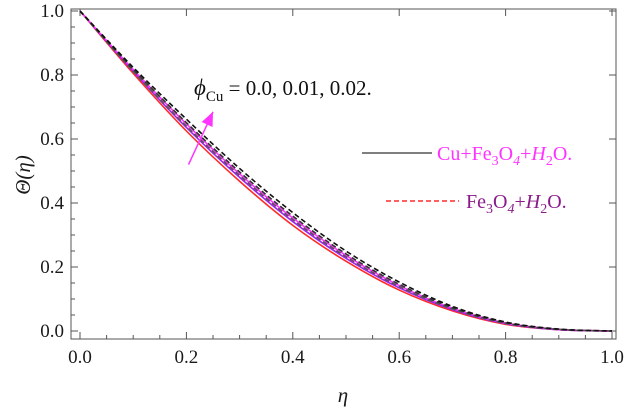  What do you see at coordinates (52, 11) in the screenshot?
I see `y-tick-label: 1.0` at bounding box center [52, 11].